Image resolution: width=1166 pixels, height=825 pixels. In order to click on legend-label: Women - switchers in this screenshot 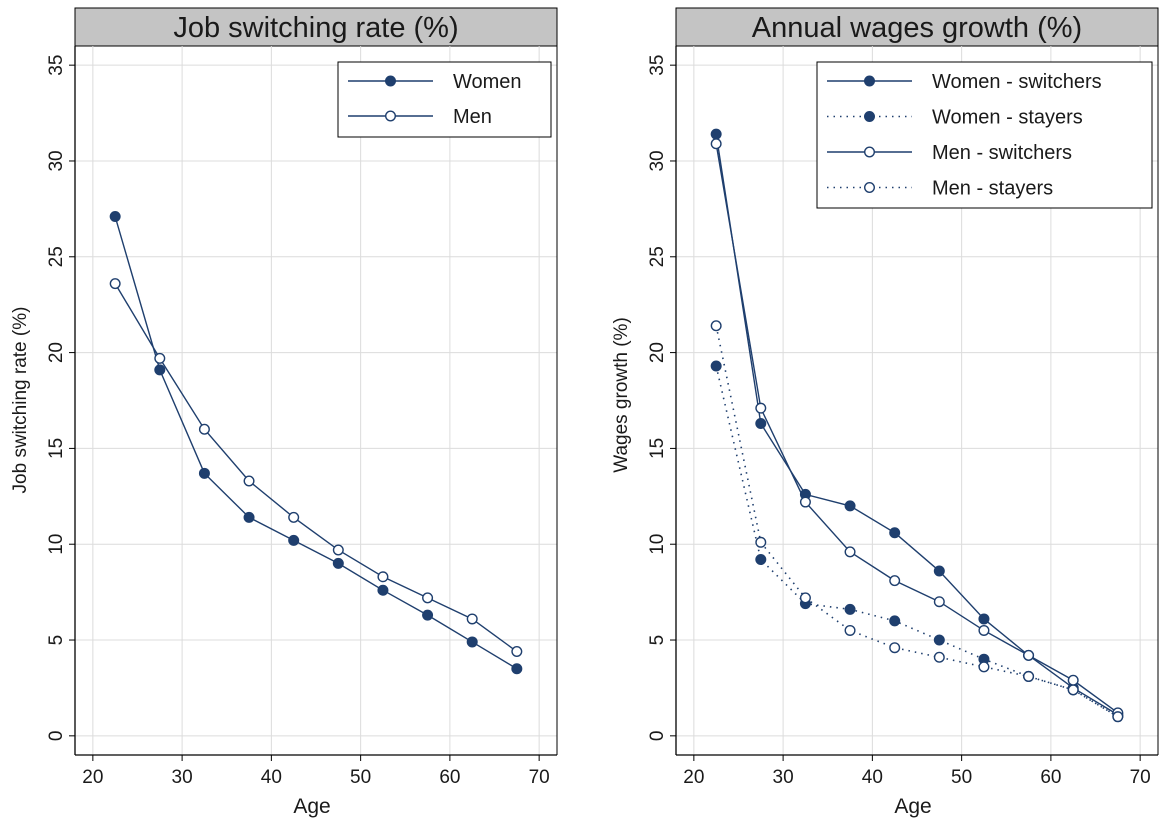, I will do `click(1017, 82)`.